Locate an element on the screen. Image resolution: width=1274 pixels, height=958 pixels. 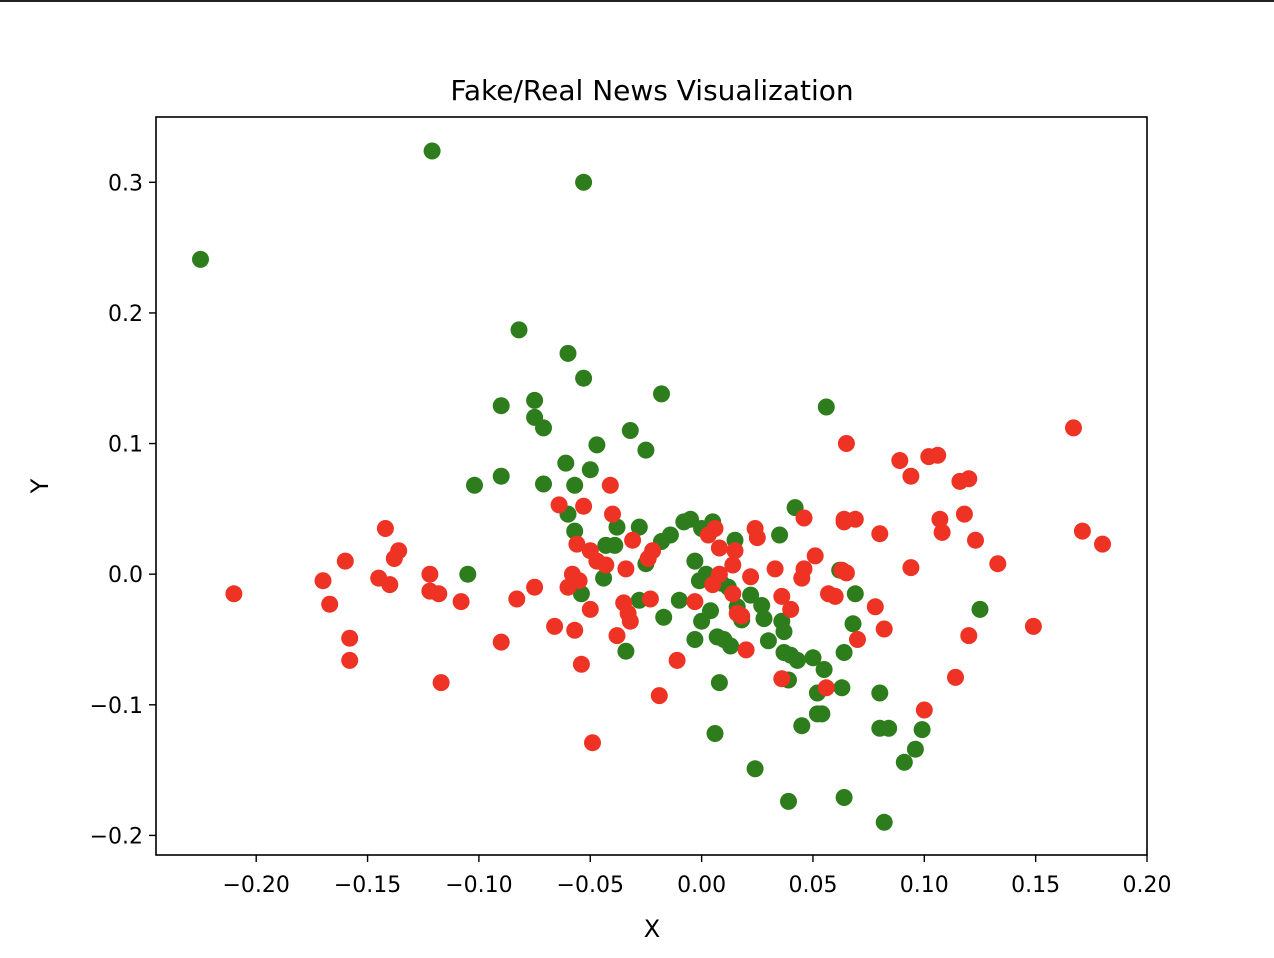
window-top-border is located at coordinates (637, 1).